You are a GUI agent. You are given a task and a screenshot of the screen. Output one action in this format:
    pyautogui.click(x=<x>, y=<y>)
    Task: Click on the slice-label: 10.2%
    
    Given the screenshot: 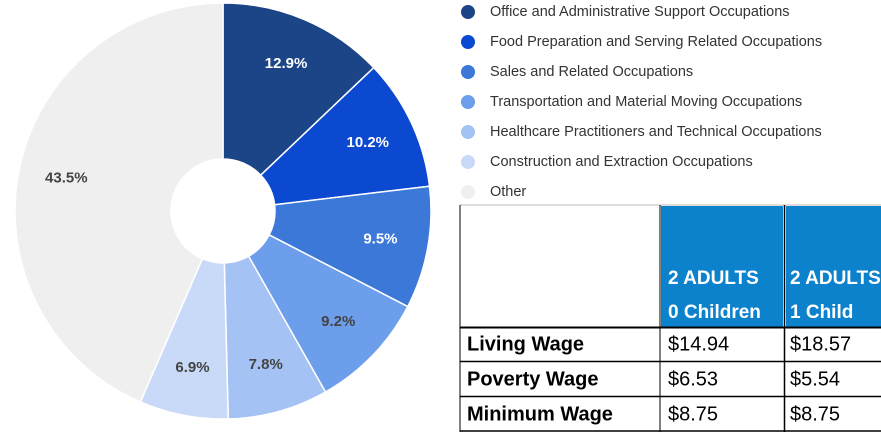 What is the action you would take?
    pyautogui.click(x=367, y=142)
    